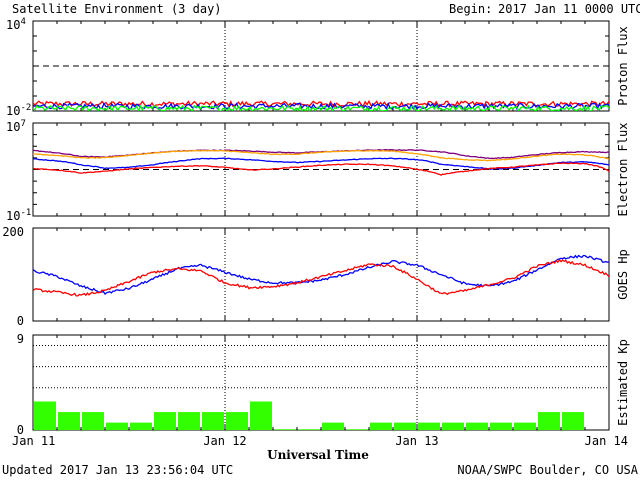 The width and height of the screenshot is (640, 480). I want to click on updated-timestamp: Updated 2017 Jan 13 23:56:04 UTC, so click(117, 470).